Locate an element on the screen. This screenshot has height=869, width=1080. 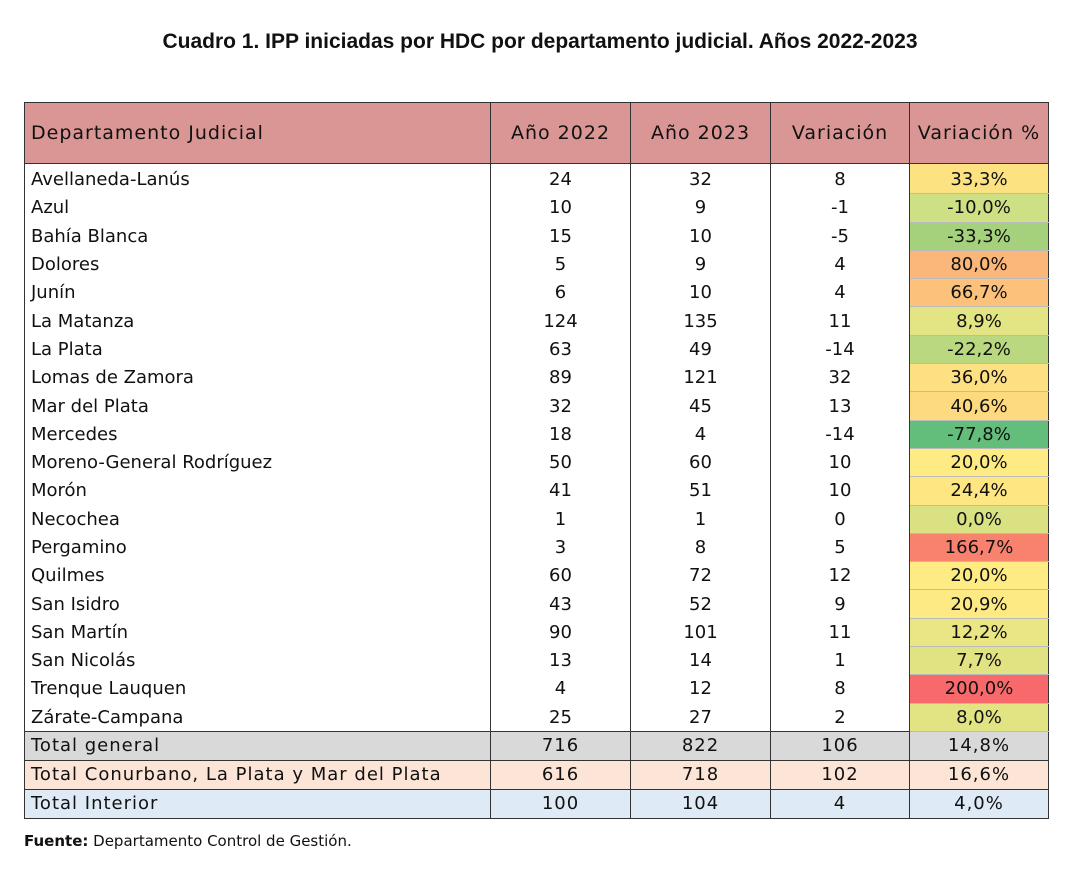
table-row: Mar del Plata 32 45 13 40,6% is located at coordinates (536, 406).